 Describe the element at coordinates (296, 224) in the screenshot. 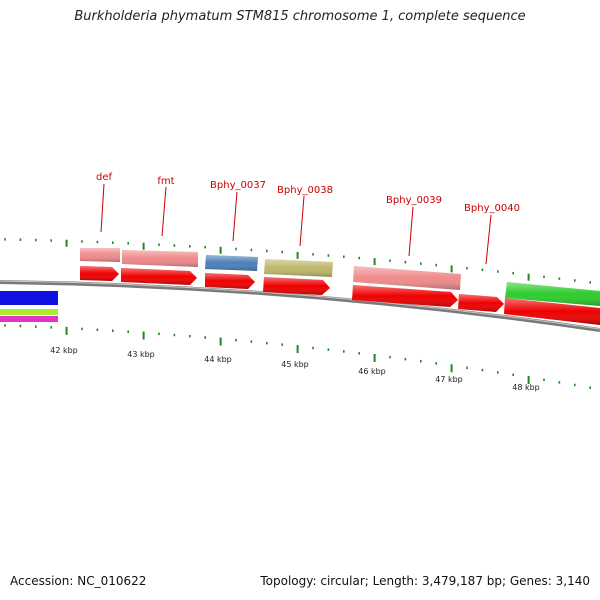

I see `label-leaders` at that location.